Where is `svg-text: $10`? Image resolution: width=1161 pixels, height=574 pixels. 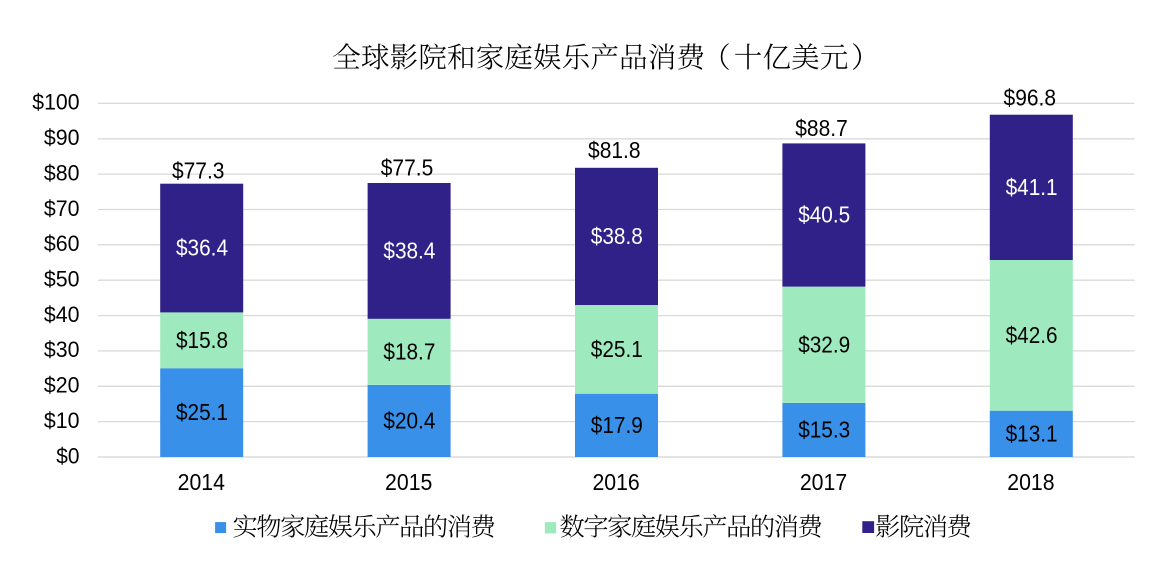
svg-text: $10 is located at coordinates (62, 420).